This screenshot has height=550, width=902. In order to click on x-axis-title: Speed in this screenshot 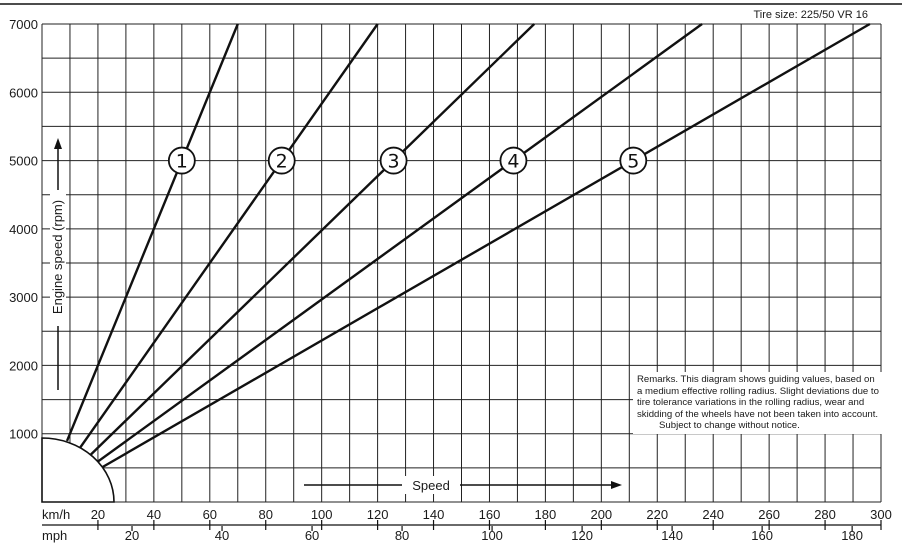, I will do `click(463, 485)`.